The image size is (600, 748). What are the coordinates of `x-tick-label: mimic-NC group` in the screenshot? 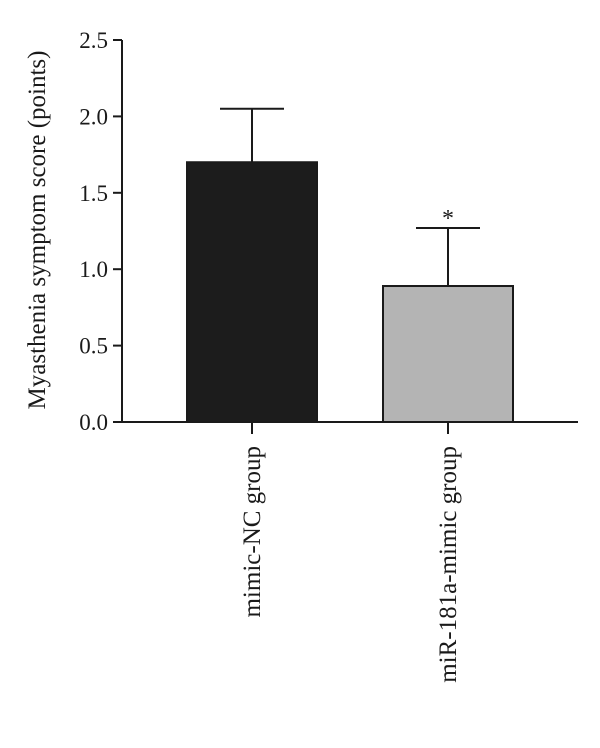 It's located at (252, 532).